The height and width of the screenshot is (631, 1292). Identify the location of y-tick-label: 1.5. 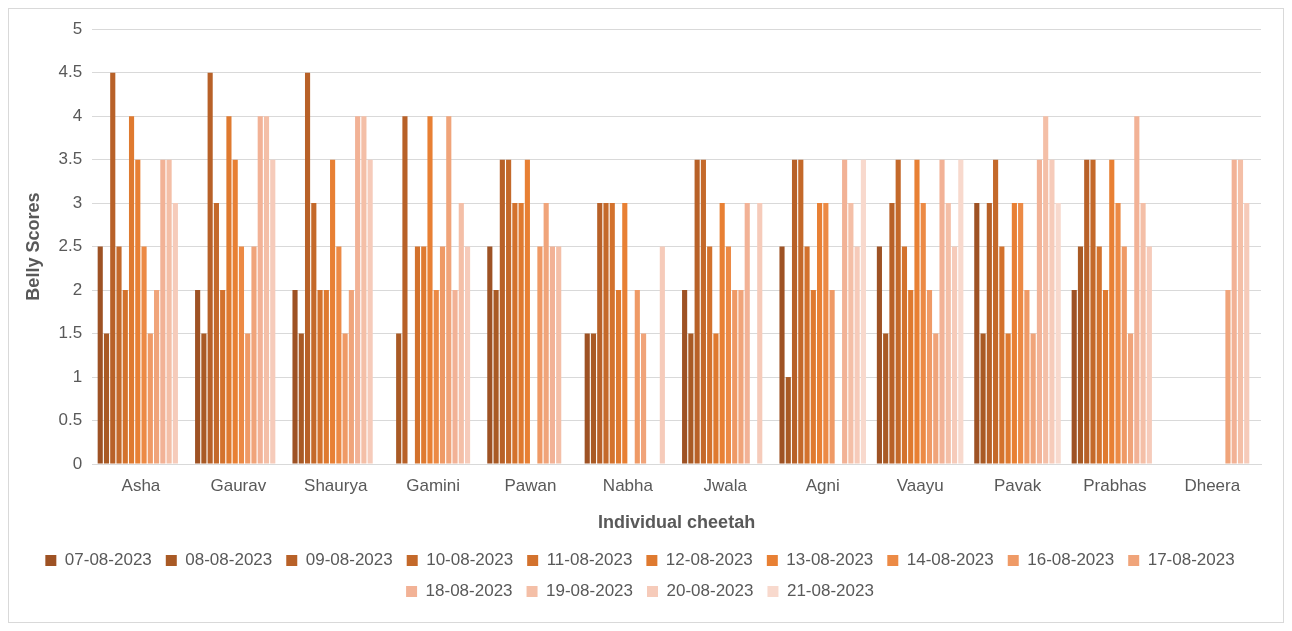
(70, 333).